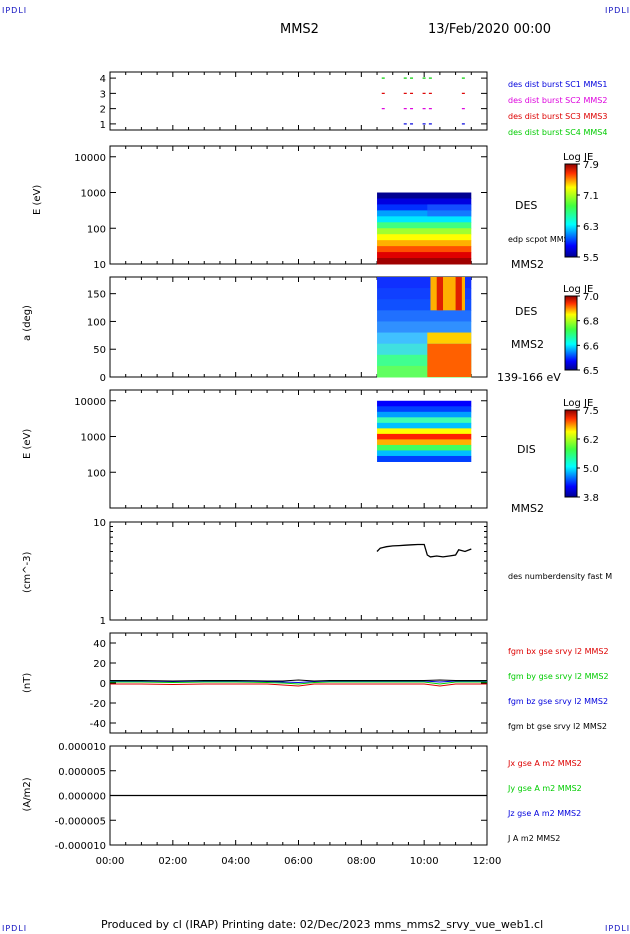 The width and height of the screenshot is (630, 934). I want to click on colorbar-tick-label: 3.8, so click(591, 498).